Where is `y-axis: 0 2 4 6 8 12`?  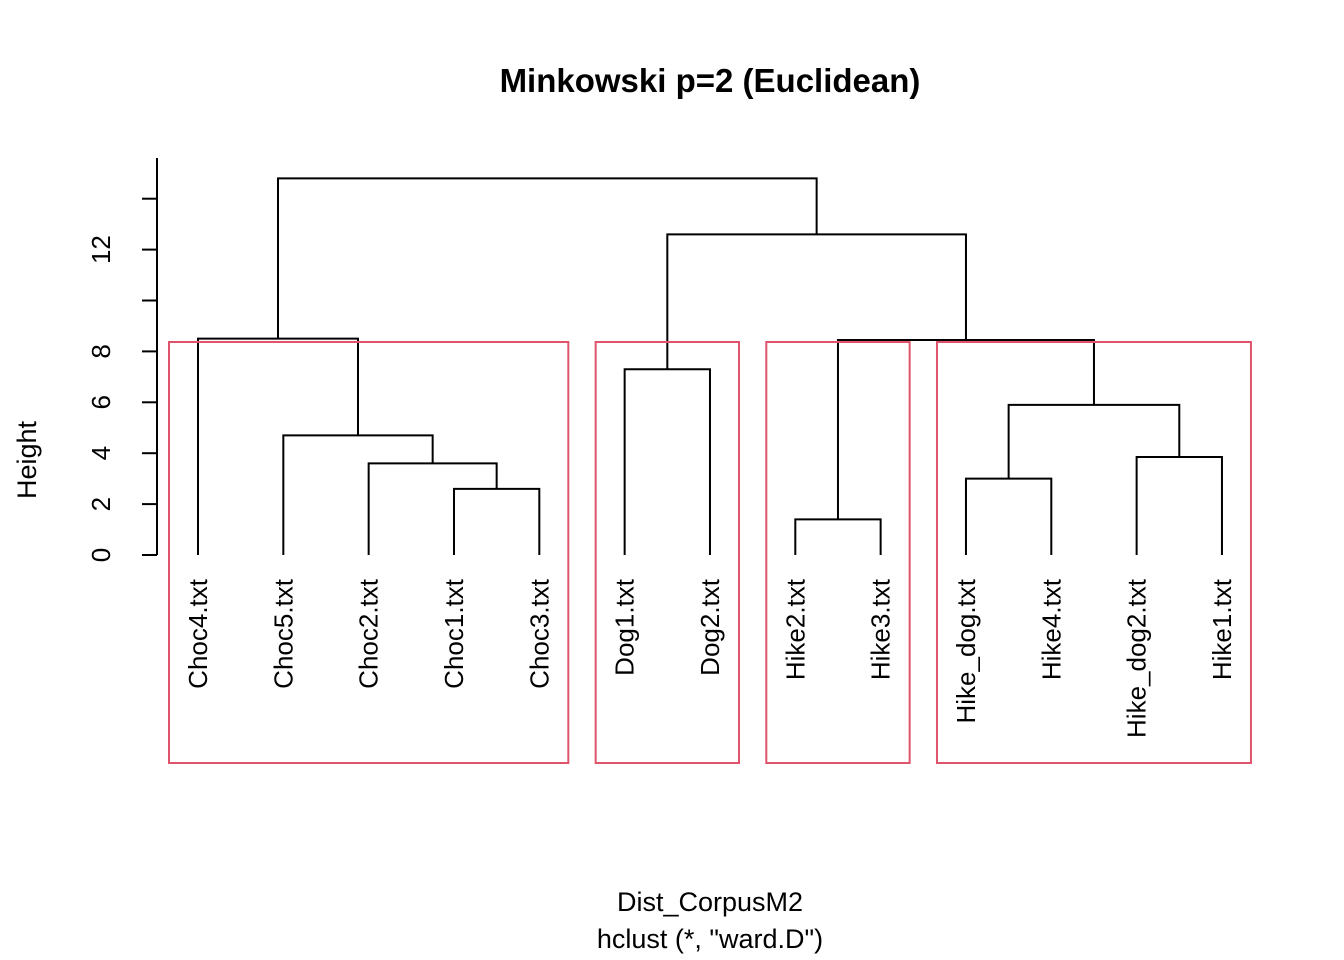 y-axis: 0 2 4 6 8 12 is located at coordinates (122, 360).